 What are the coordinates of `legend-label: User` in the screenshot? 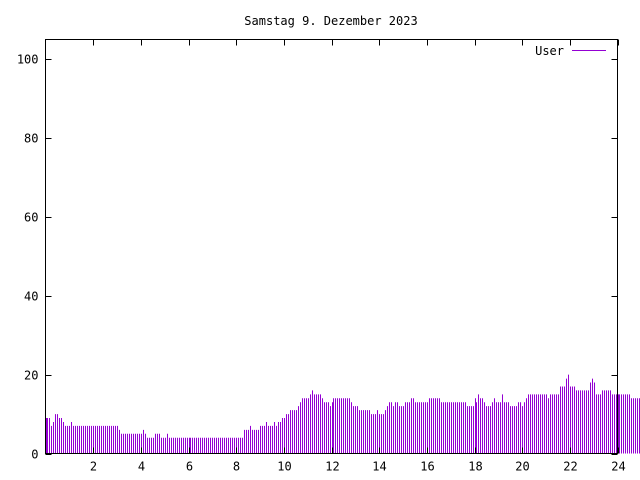 It's located at (549, 51).